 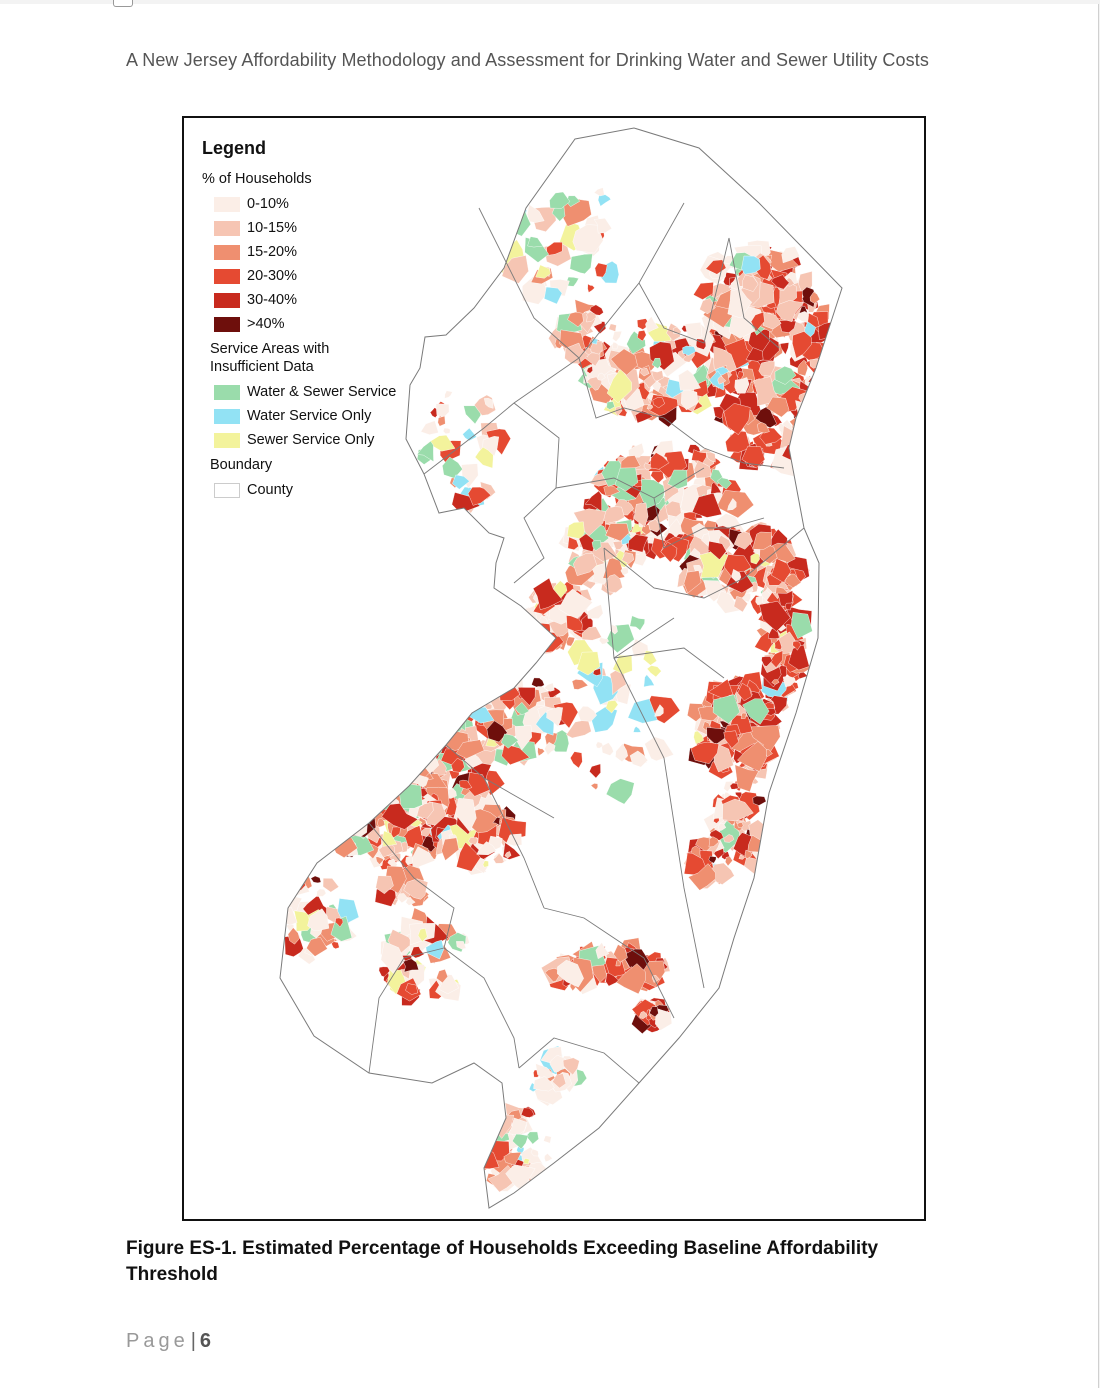 I want to click on legend-label-pct-4: 30-40%, so click(x=272, y=300).